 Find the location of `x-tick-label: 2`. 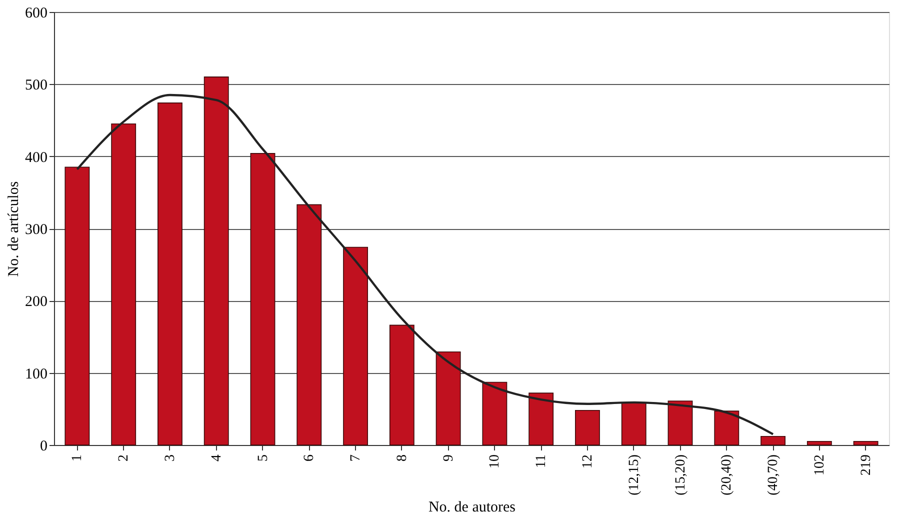

x-tick-label: 2 is located at coordinates (124, 458).